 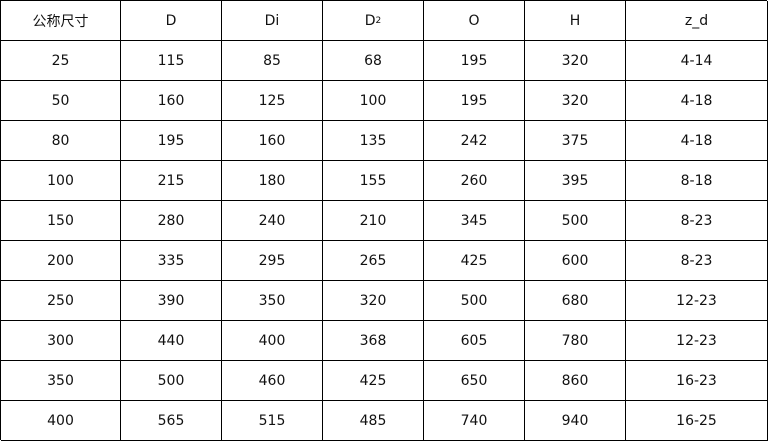 I want to click on table-cell: 242, so click(x=474, y=141).